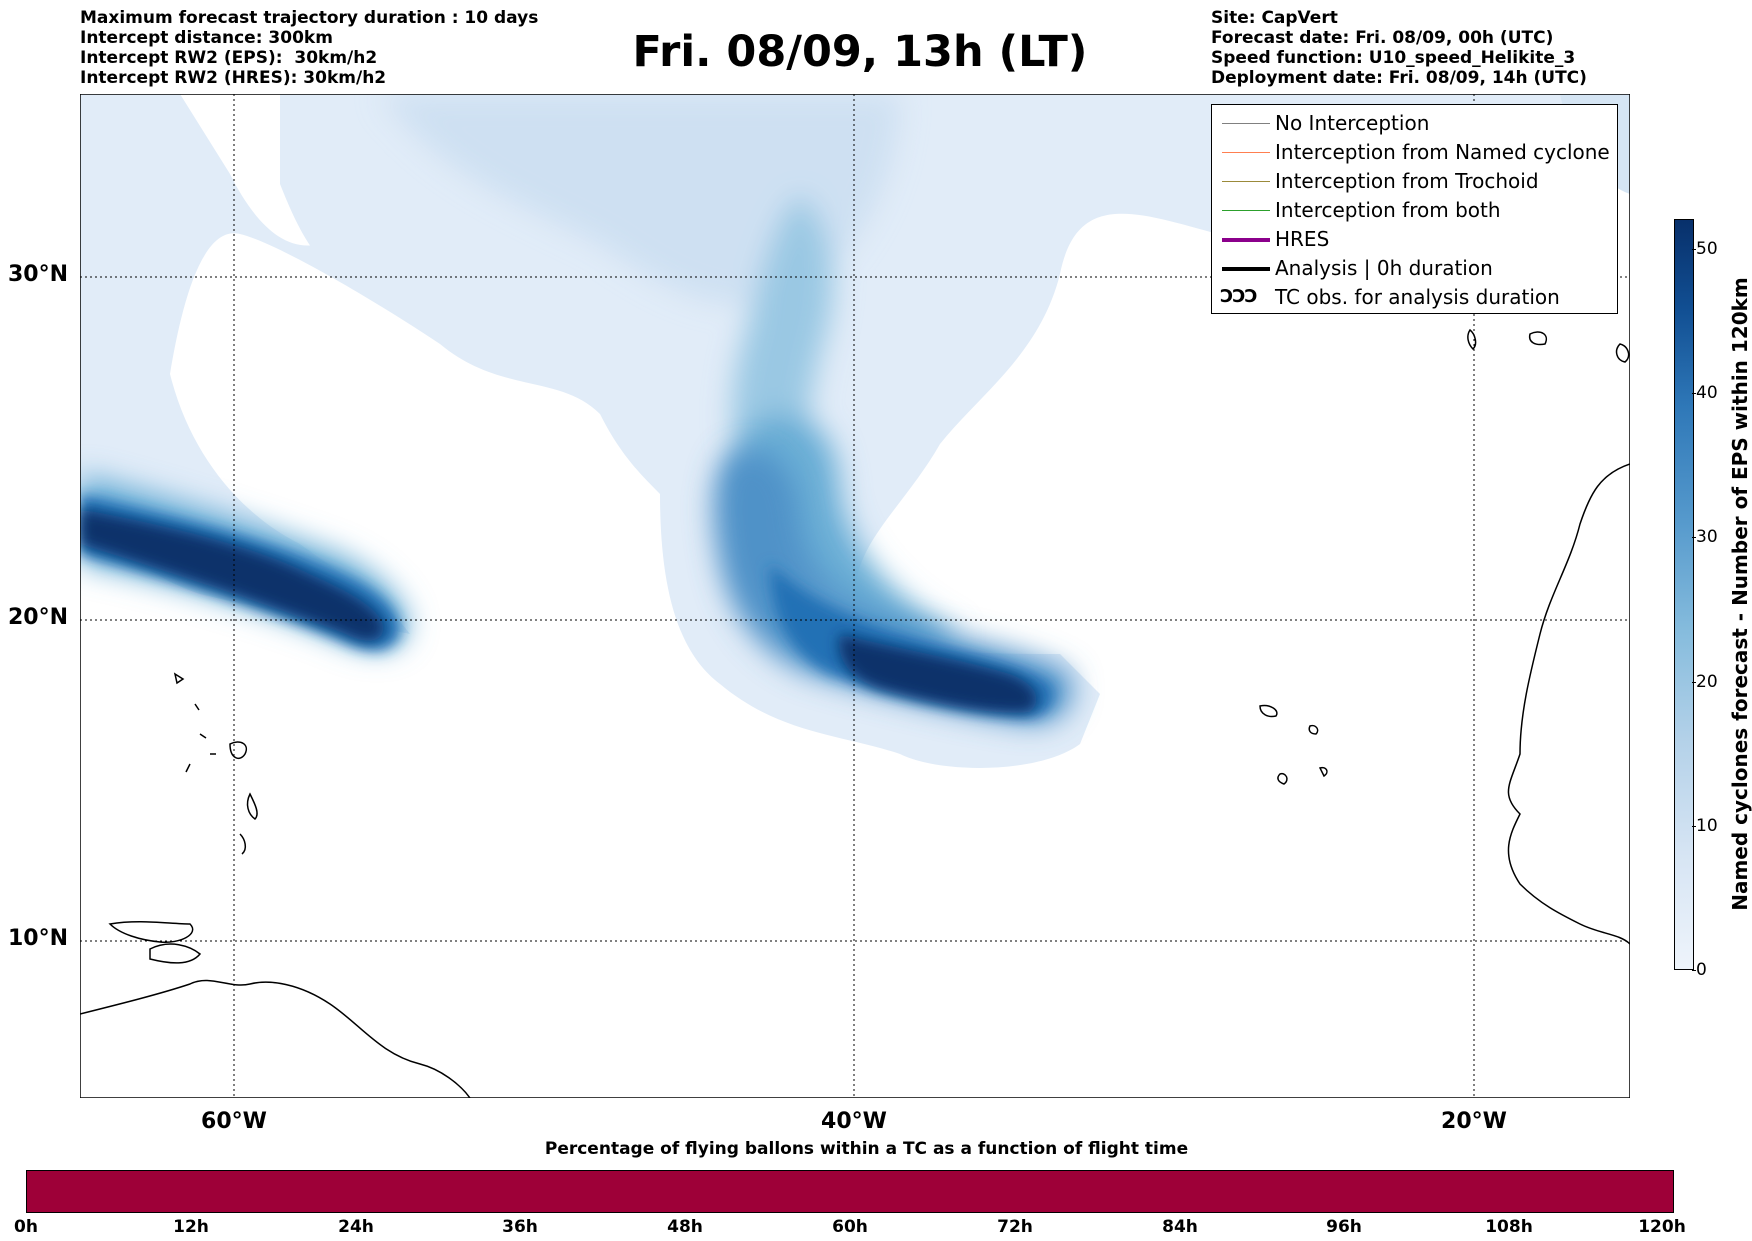 This screenshot has height=1241, width=1752. Describe the element at coordinates (1246, 240) in the screenshot. I see `legend-line-hres` at that location.